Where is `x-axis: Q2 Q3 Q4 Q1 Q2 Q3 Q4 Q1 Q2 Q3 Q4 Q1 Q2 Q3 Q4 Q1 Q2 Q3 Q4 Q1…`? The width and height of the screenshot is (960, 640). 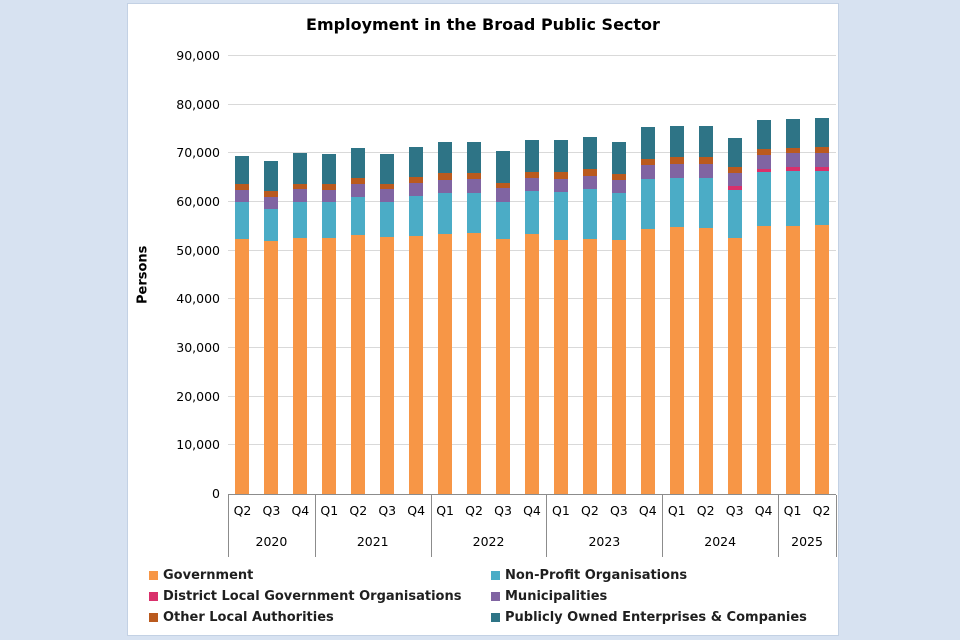
x-axis: Q2 Q3 Q4 Q1 Q2 Q3 Q4 Q1 Q2 Q3 Q4 Q1 Q2 Q3 Q4 Q1 Q2 Q3 Q4 Q1… is located at coordinates (532, 527).